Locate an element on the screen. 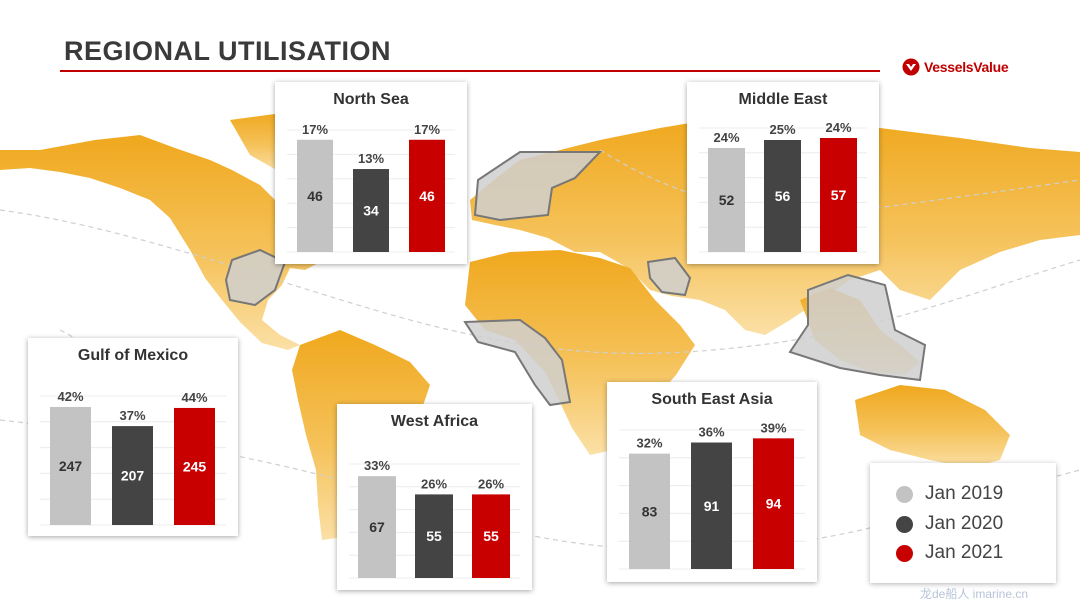 The width and height of the screenshot is (1080, 606). middle-east-chart: 52 24% 56 25% 57 24% is located at coordinates (783, 186).